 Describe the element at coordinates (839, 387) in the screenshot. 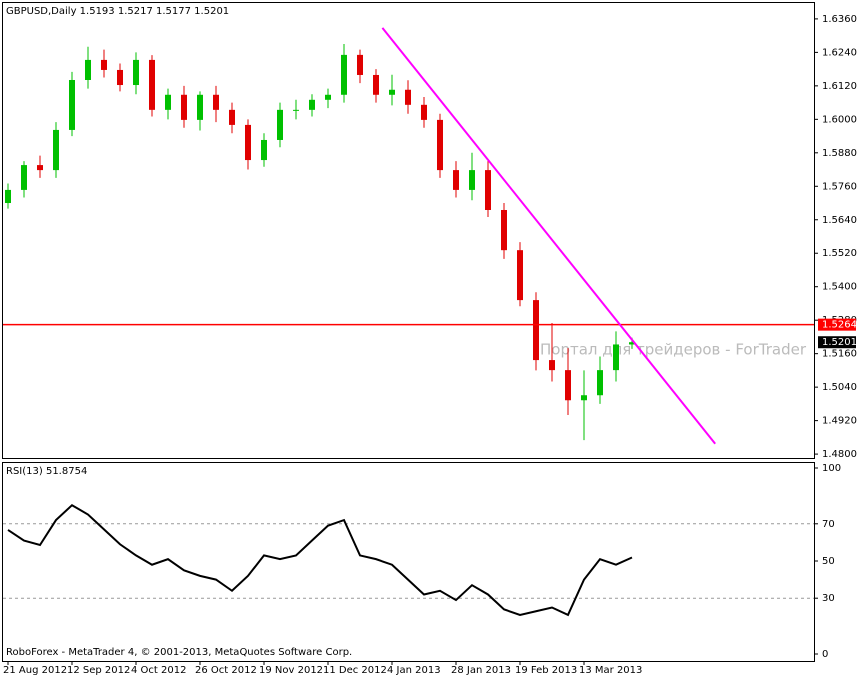

I see `y-tick-label: 1.5040` at that location.